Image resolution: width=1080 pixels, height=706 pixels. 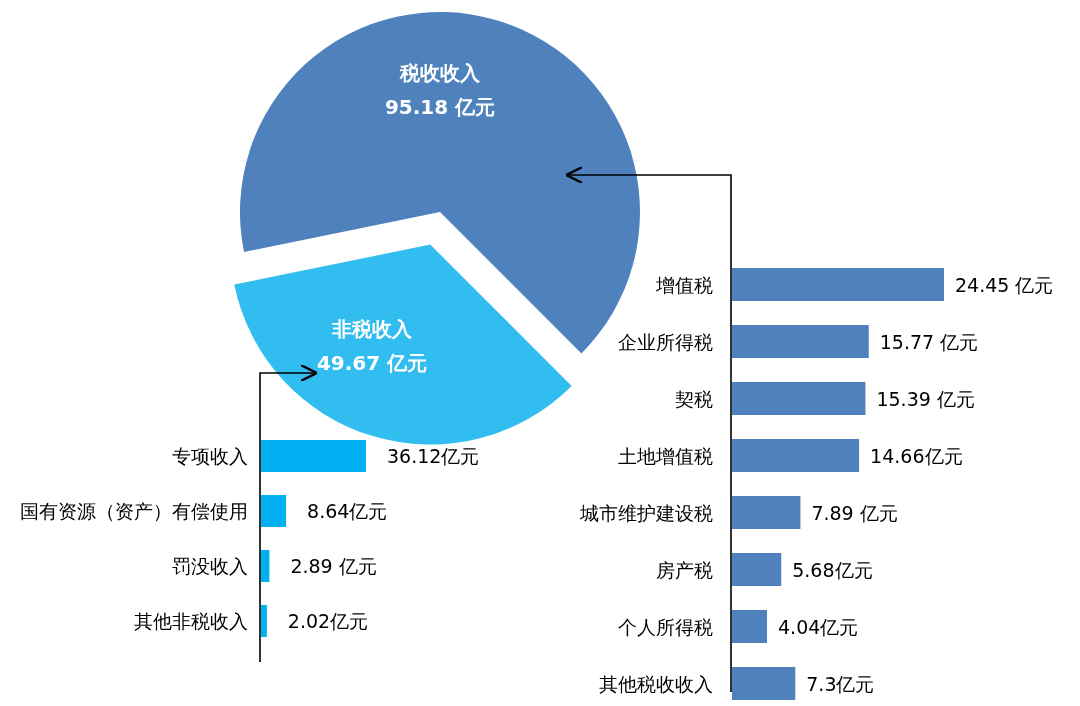 What do you see at coordinates (1004, 284) in the screenshot?
I see `data-label: 24.45 亿元` at bounding box center [1004, 284].